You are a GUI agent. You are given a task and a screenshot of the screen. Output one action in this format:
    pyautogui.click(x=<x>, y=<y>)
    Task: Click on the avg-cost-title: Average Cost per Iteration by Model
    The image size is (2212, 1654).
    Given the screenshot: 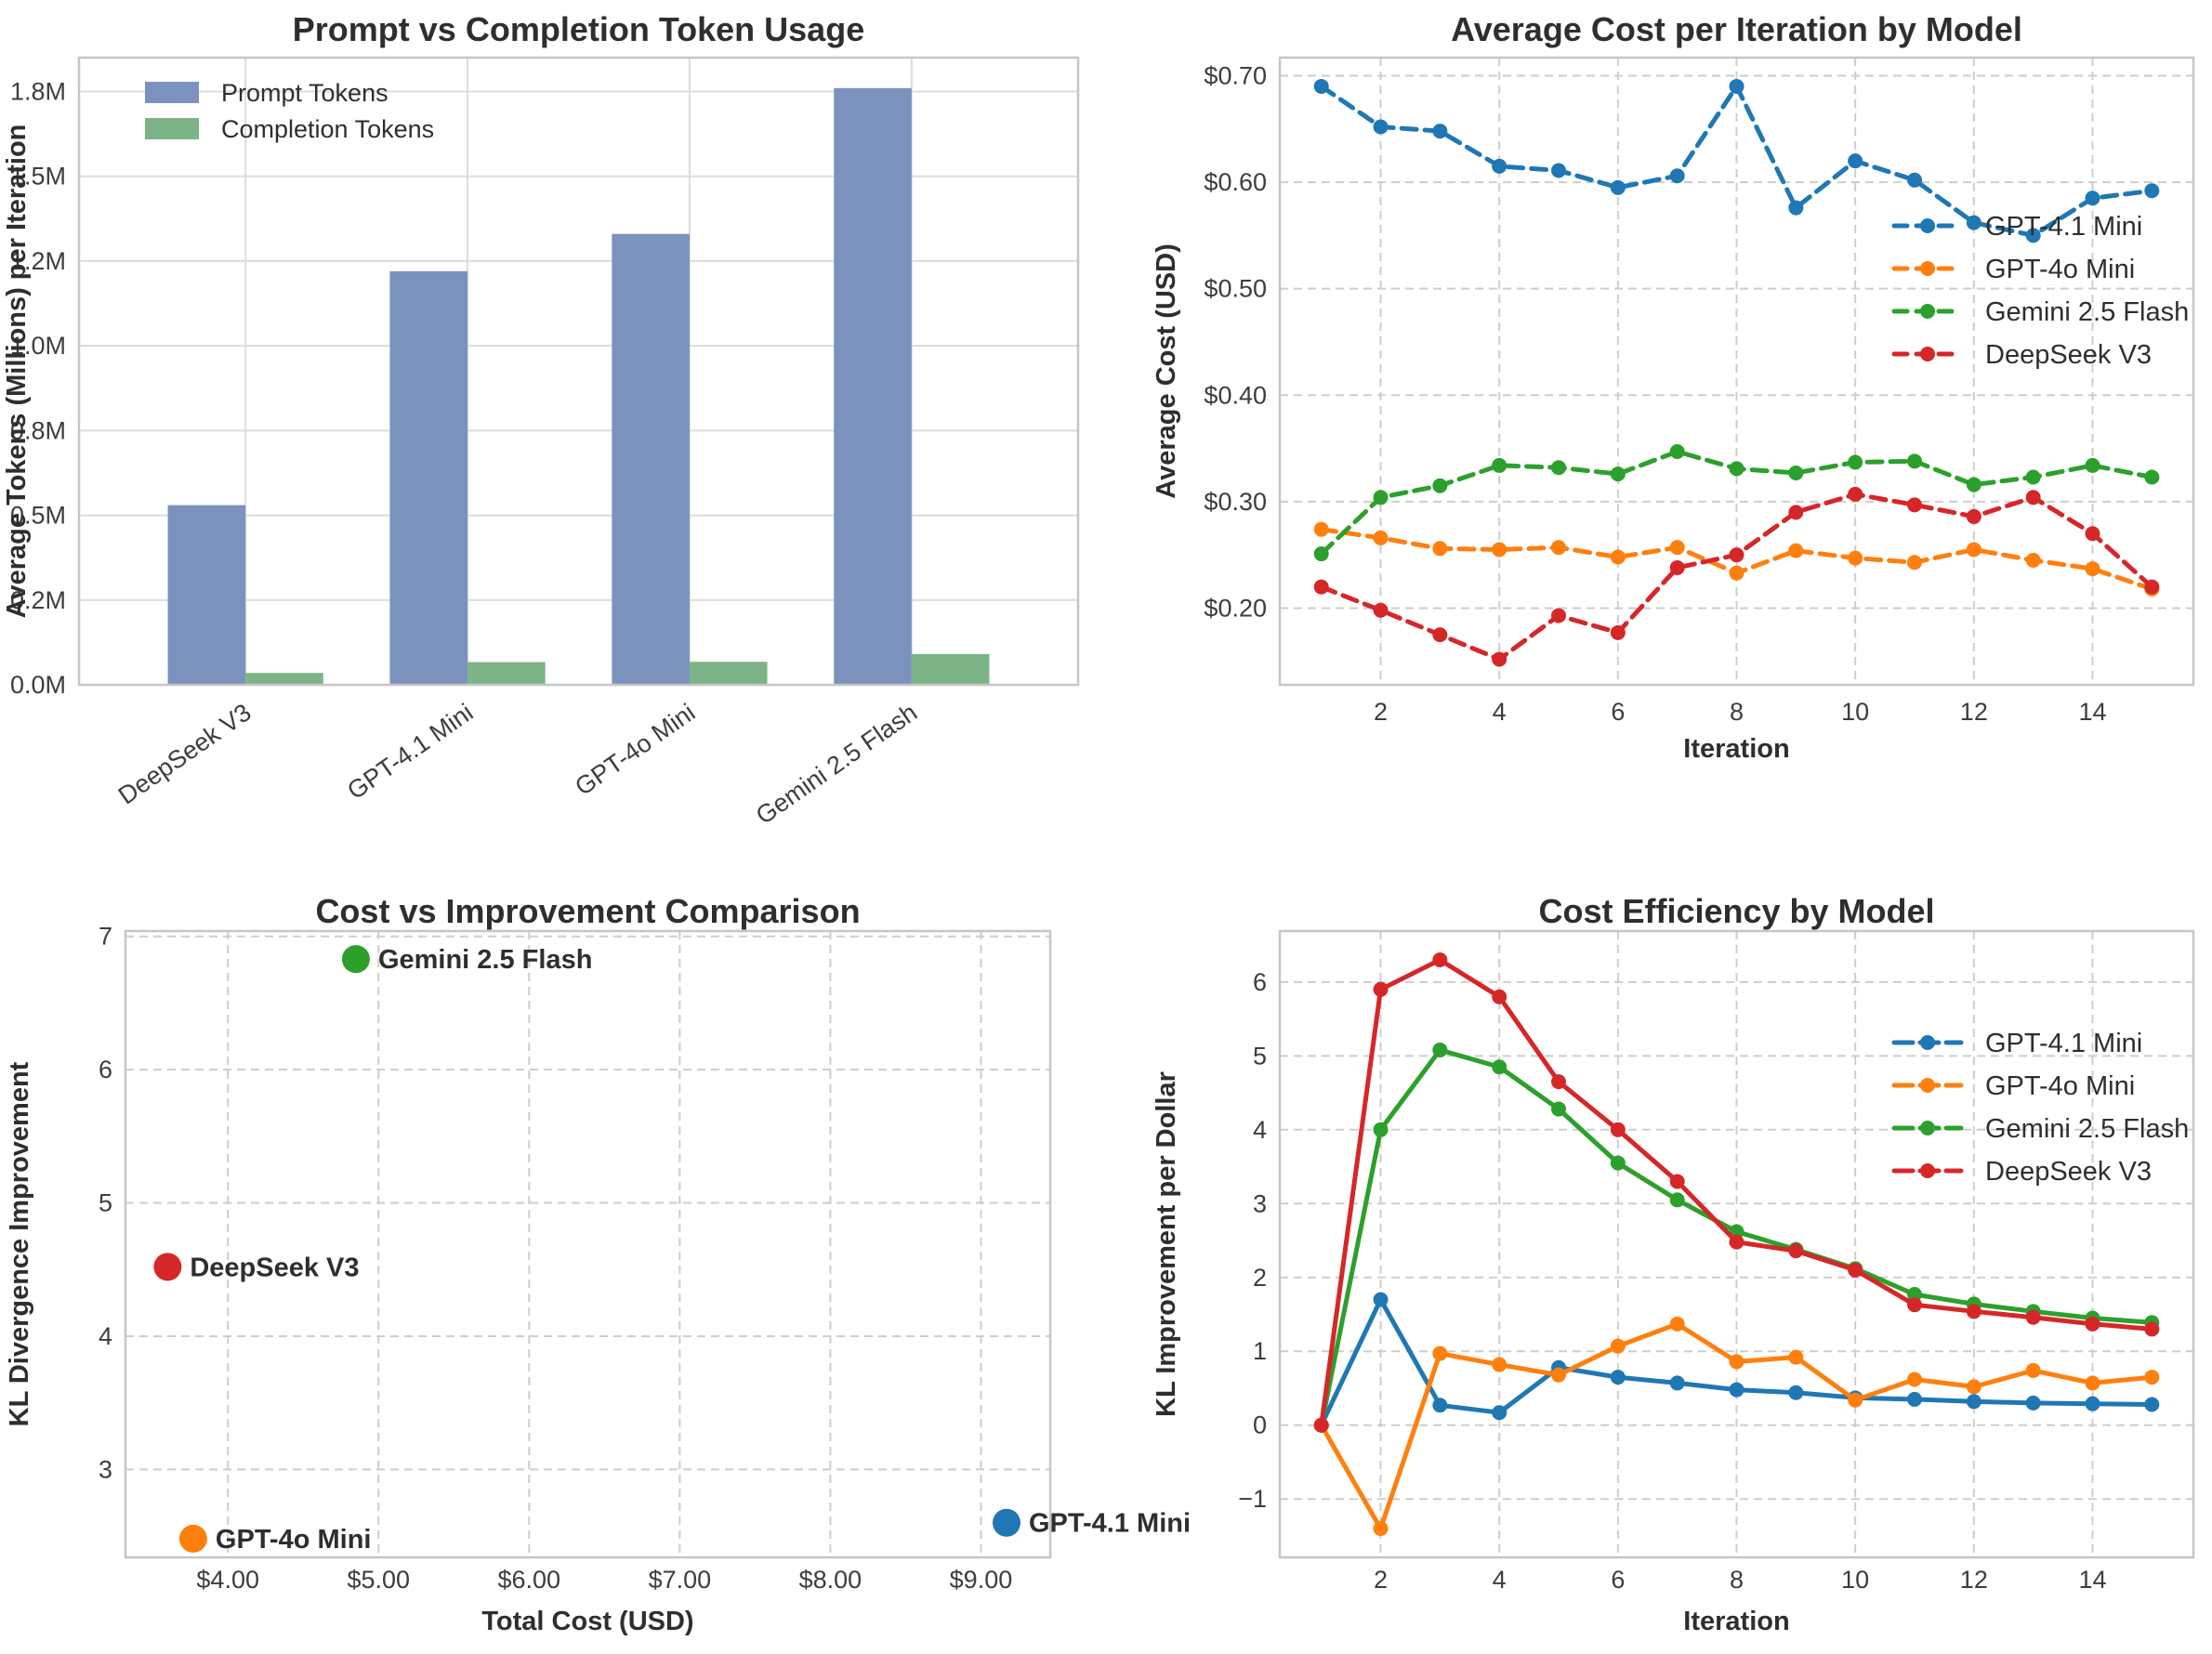 What is the action you would take?
    pyautogui.click(x=1736, y=29)
    